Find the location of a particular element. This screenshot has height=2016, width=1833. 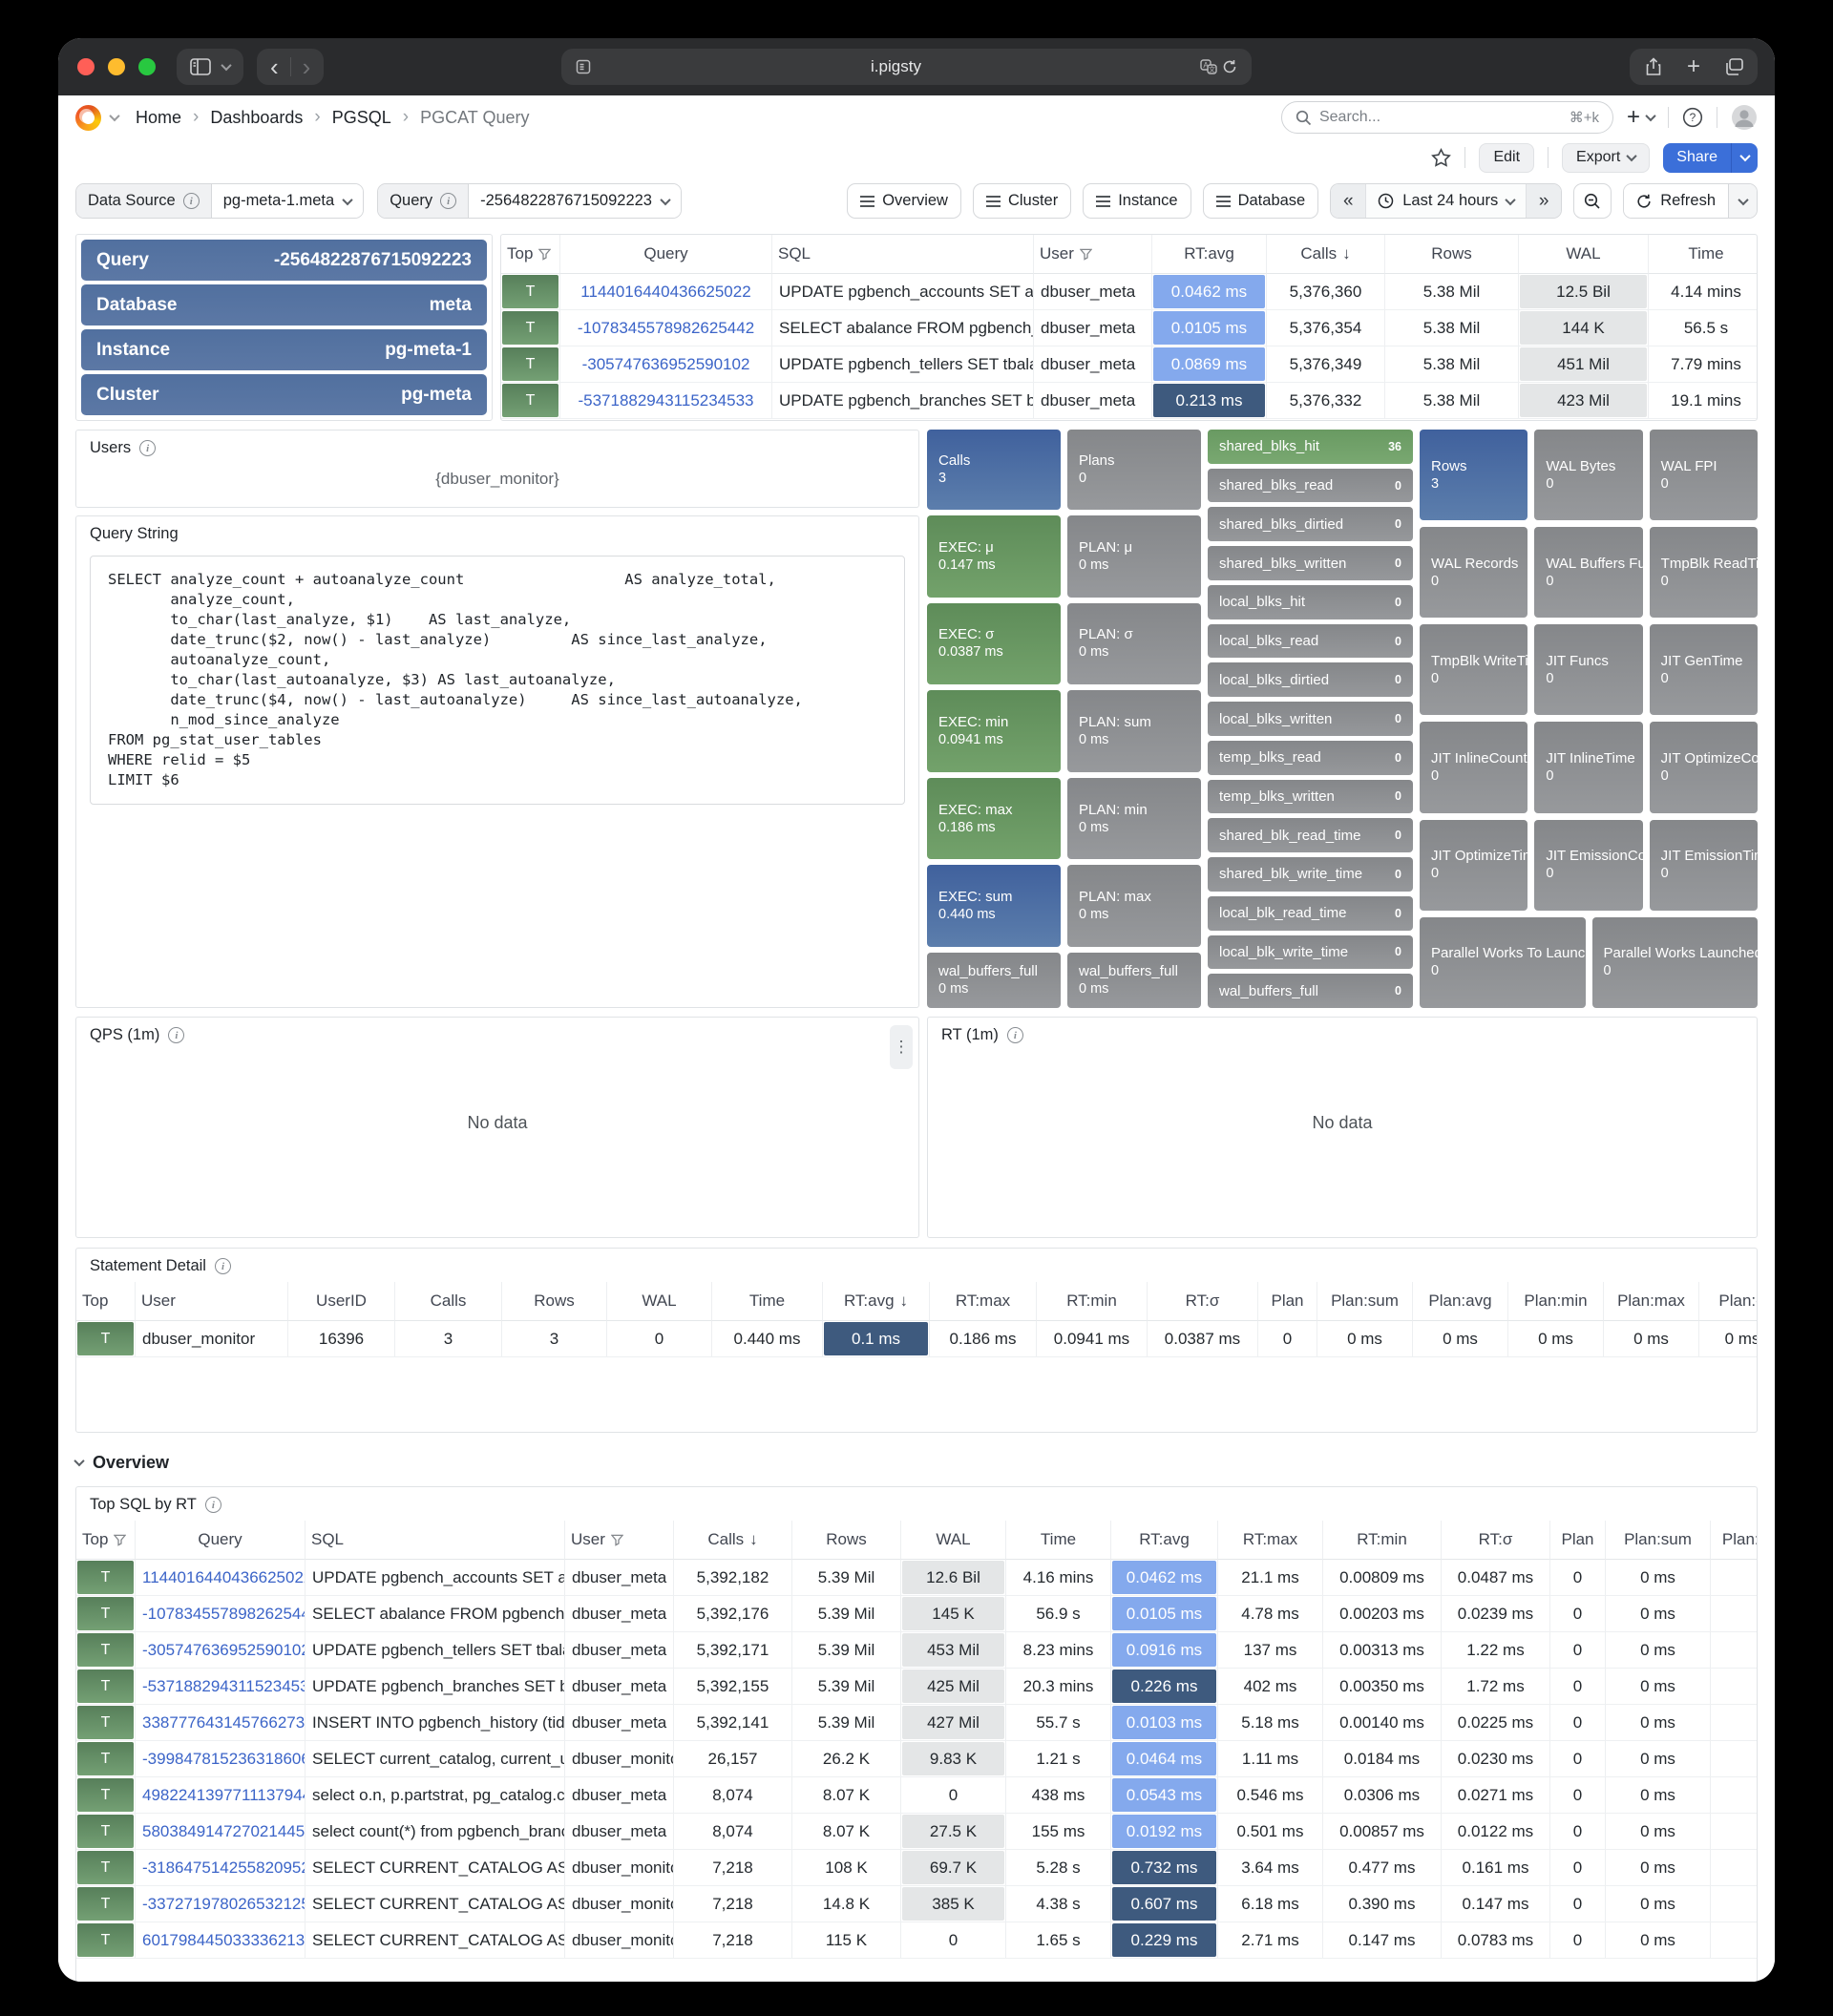

stat-tile: Parallel Works To Launch 0 is located at coordinates (1503, 962).